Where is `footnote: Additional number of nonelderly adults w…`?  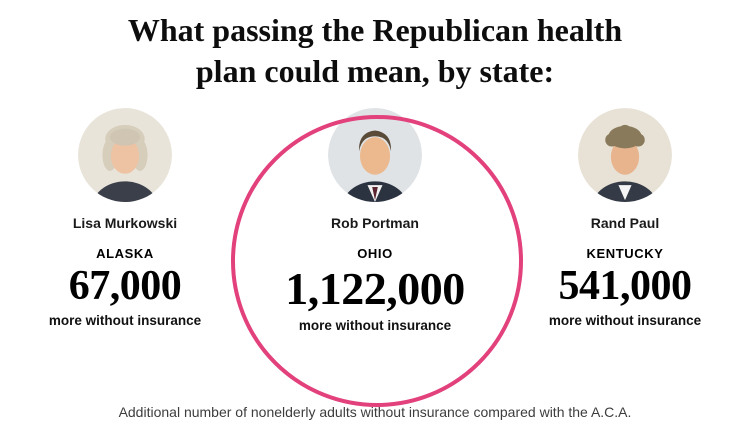
footnote: Additional number of nonelderly adults w… is located at coordinates (375, 412).